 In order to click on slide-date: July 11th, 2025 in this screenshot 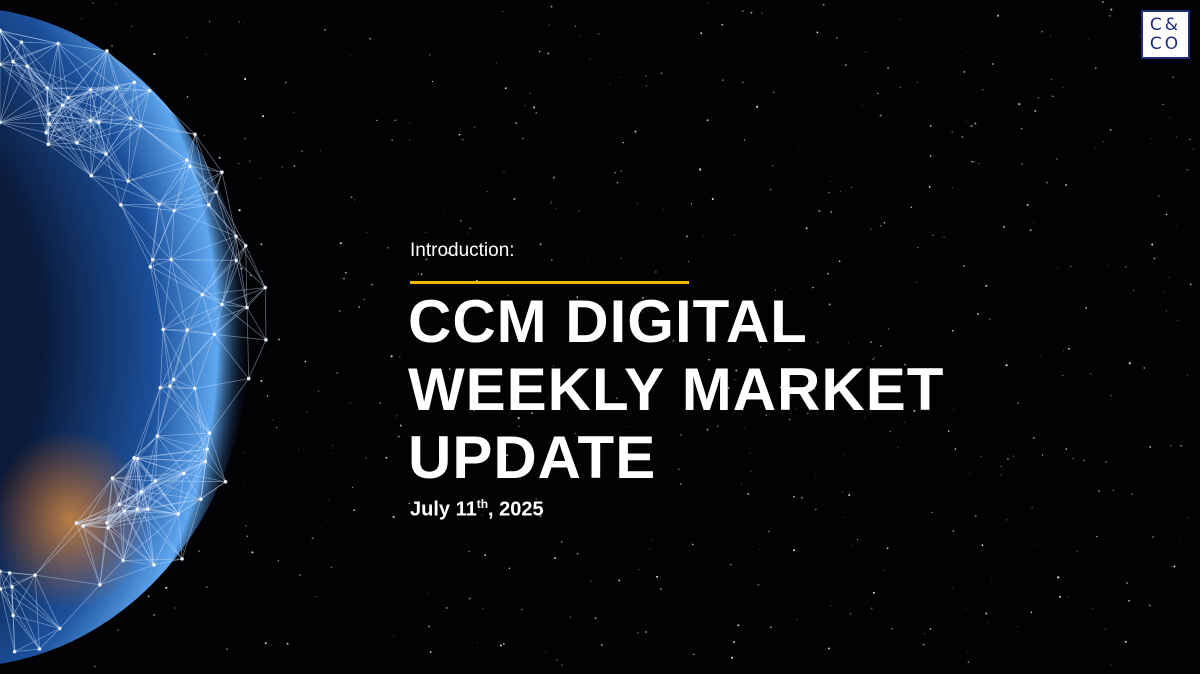, I will do `click(477, 509)`.